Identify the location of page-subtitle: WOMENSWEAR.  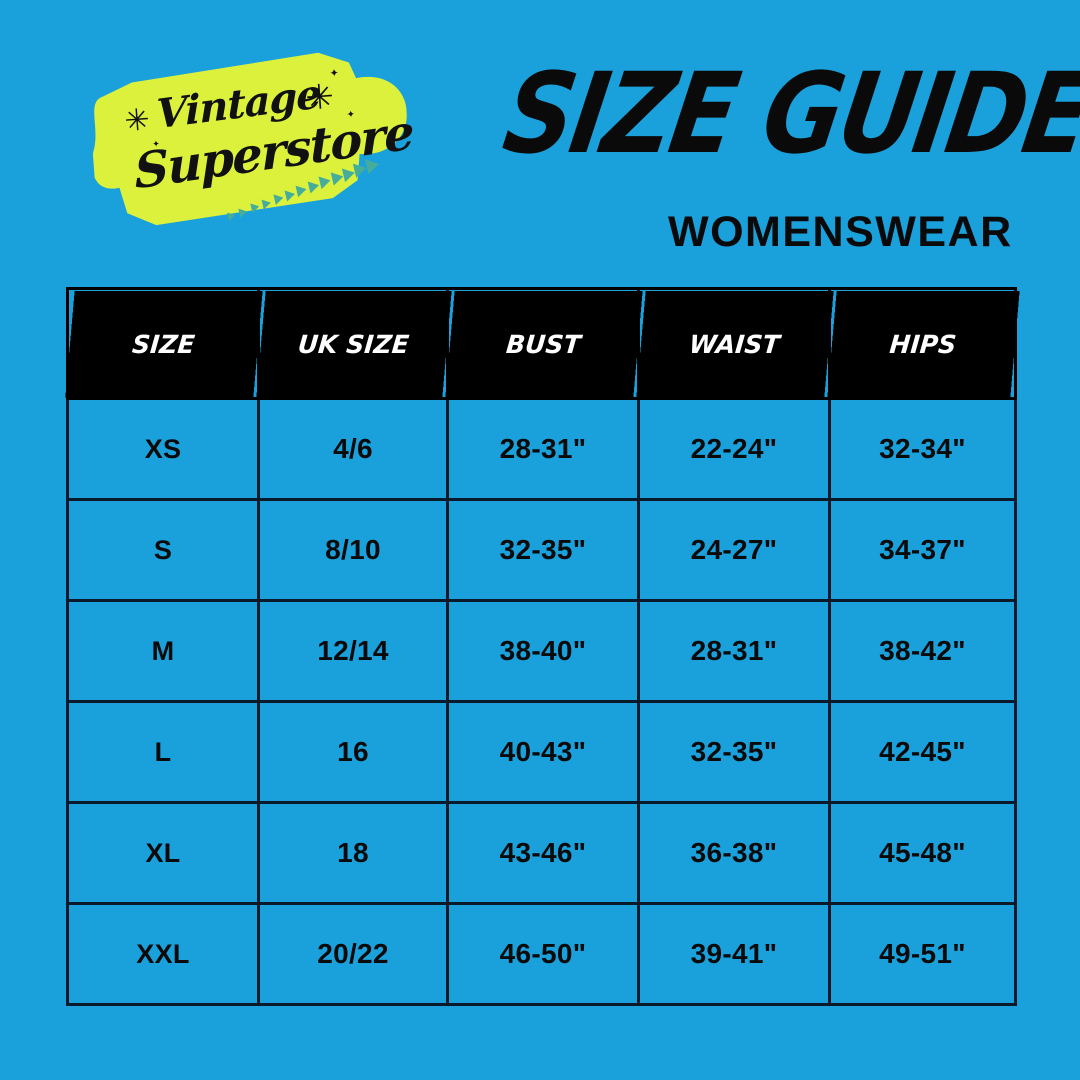
(840, 232).